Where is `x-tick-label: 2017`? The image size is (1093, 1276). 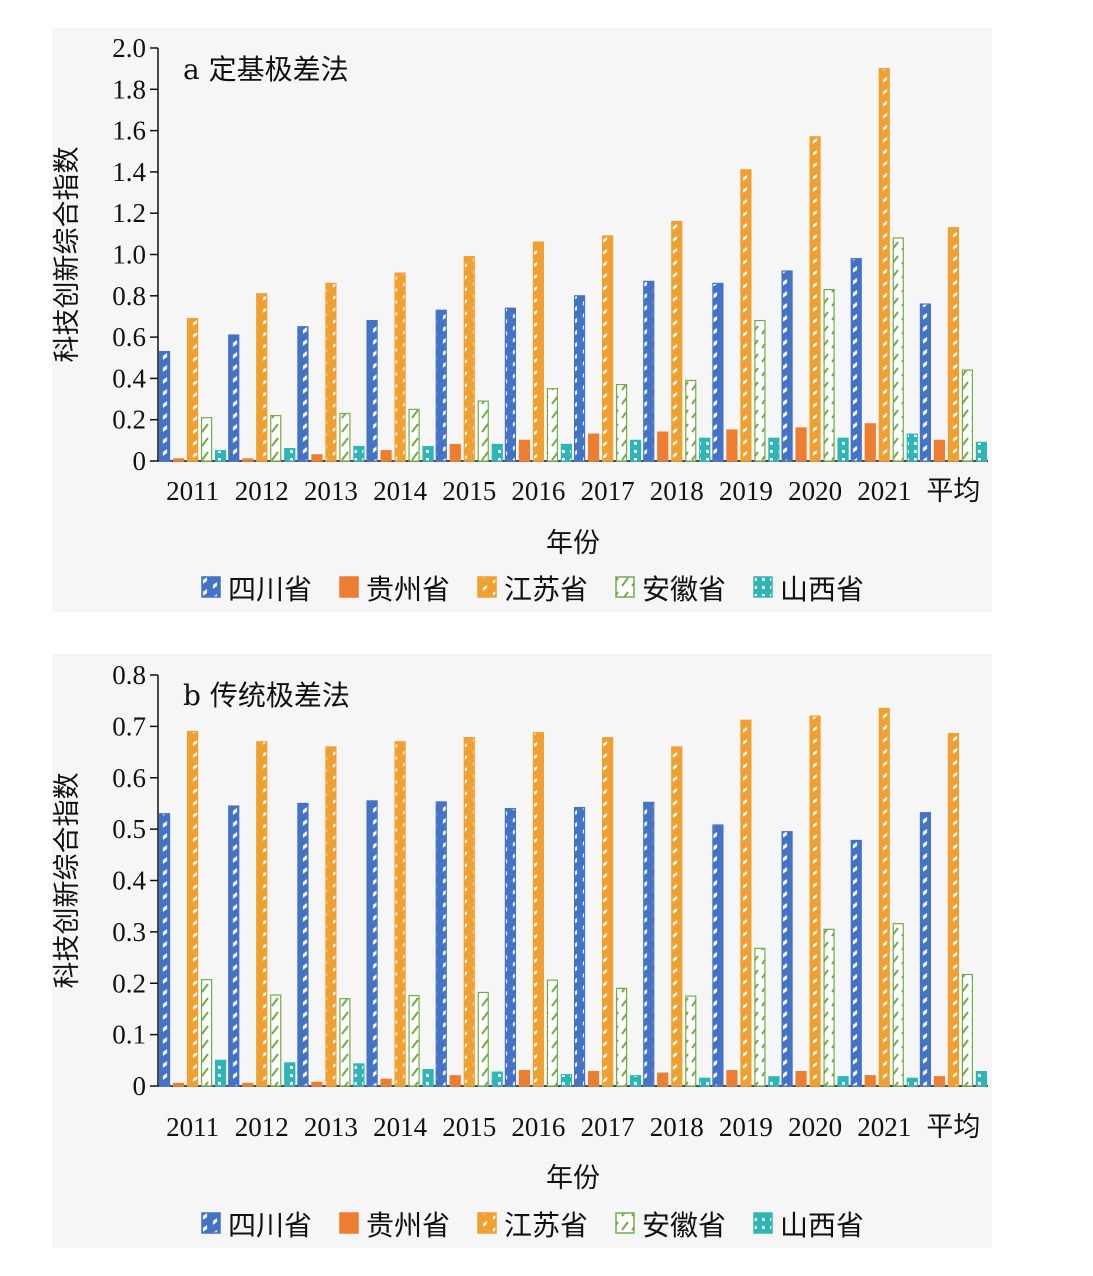 x-tick-label: 2017 is located at coordinates (608, 491).